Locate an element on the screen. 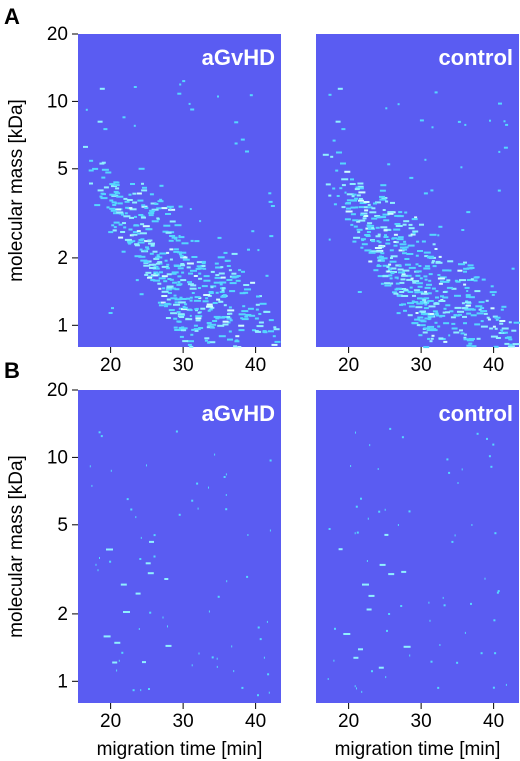  plot-title: aGvHD is located at coordinates (238, 413).